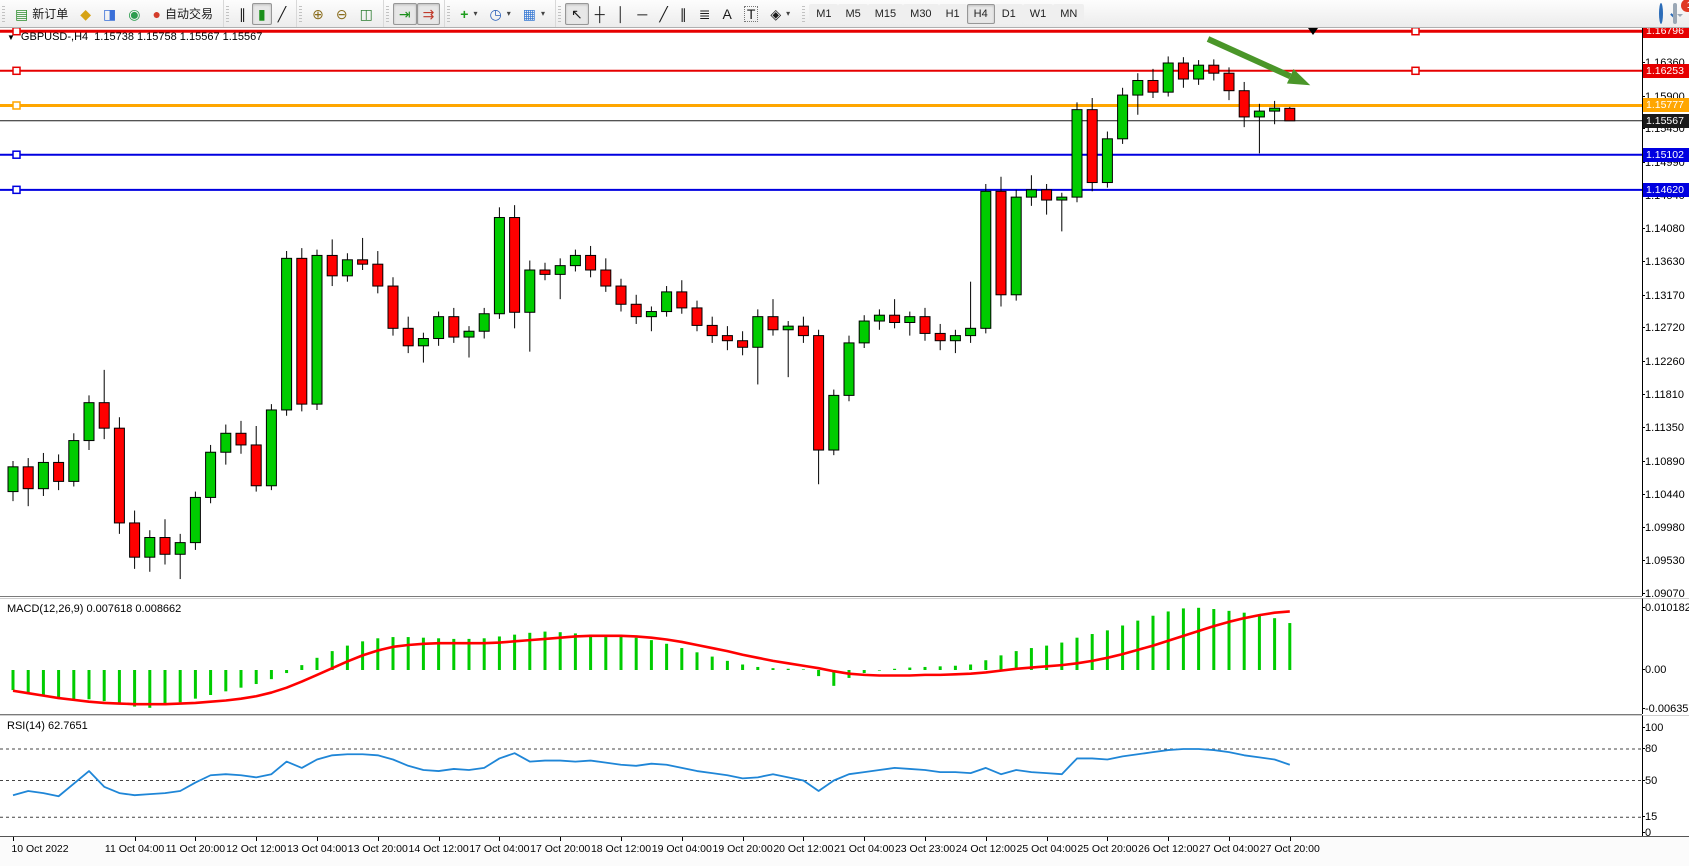  I want to click on add-indicator-icon: +, so click(464, 13).